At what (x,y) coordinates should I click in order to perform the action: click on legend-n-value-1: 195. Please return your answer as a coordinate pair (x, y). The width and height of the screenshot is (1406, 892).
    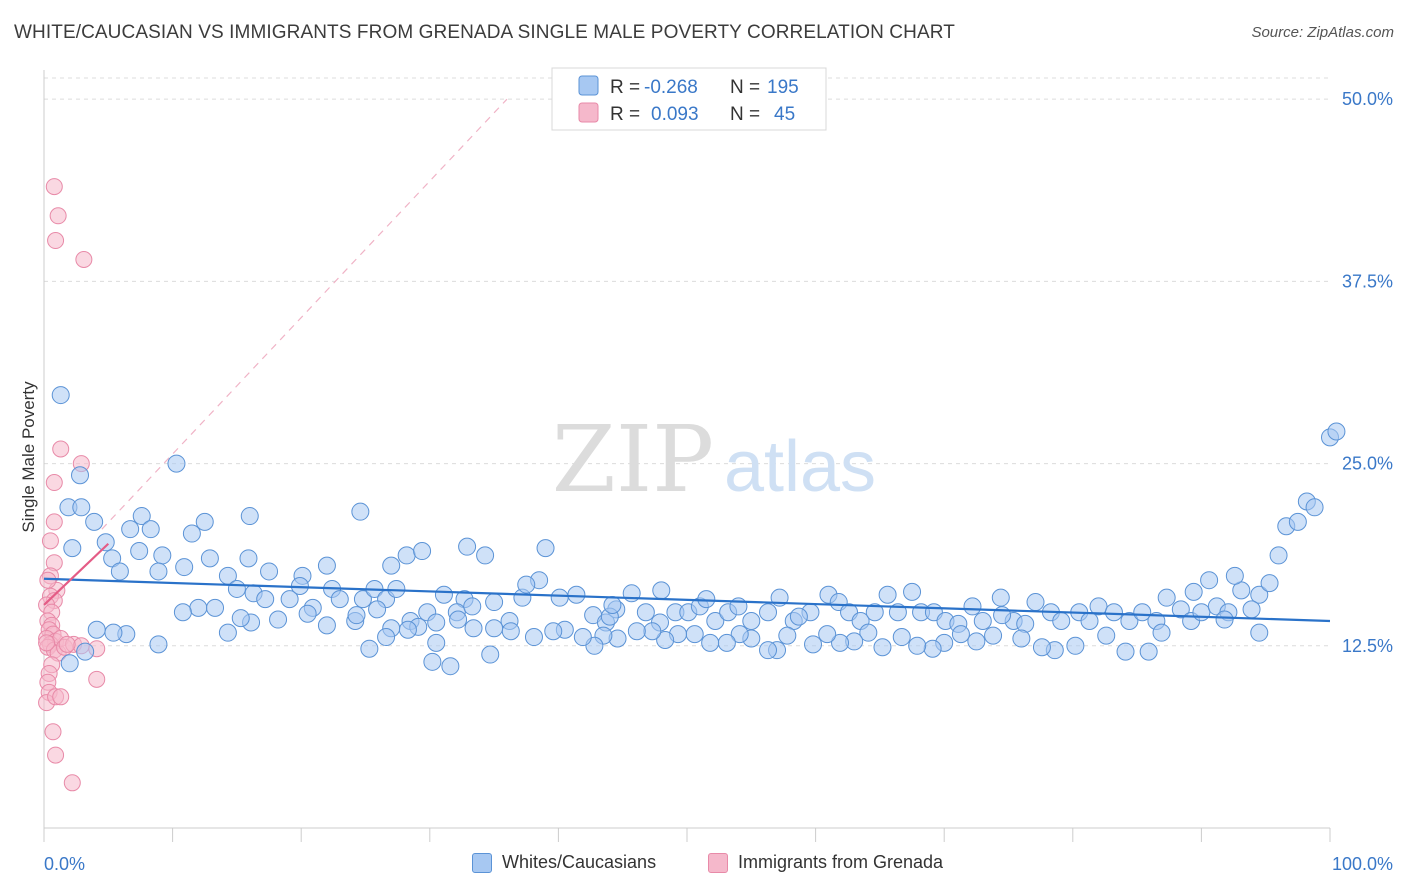
    Looking at the image, I should click on (783, 87).